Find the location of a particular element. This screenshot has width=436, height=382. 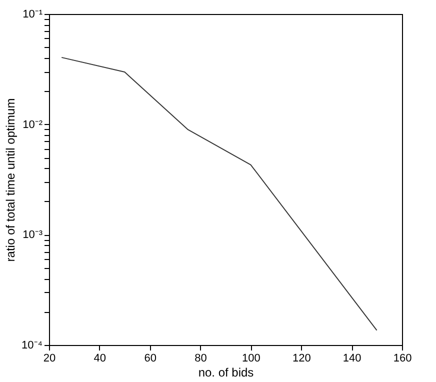

y-tick-label: 10⁻² is located at coordinates (32, 124).